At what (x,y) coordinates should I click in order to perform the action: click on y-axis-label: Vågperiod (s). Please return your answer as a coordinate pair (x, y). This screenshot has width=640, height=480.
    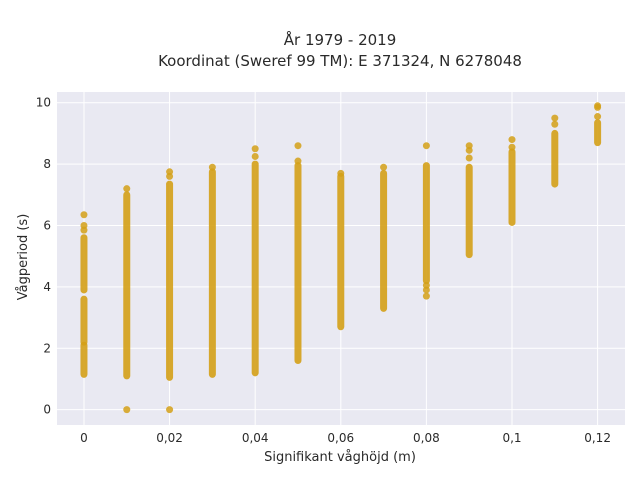
    Looking at the image, I should click on (23, 257).